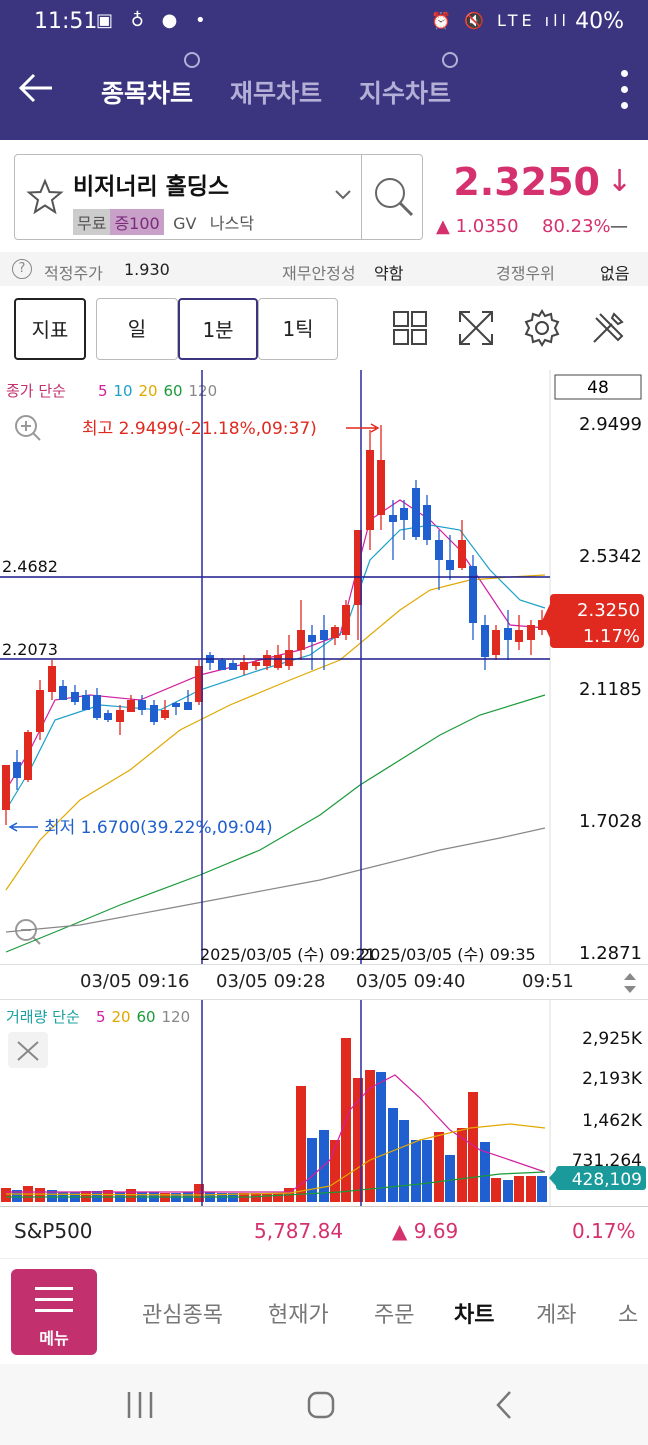 Image resolution: width=648 pixels, height=1445 pixels. I want to click on volume-ma-legend-item: 60, so click(146, 1017).